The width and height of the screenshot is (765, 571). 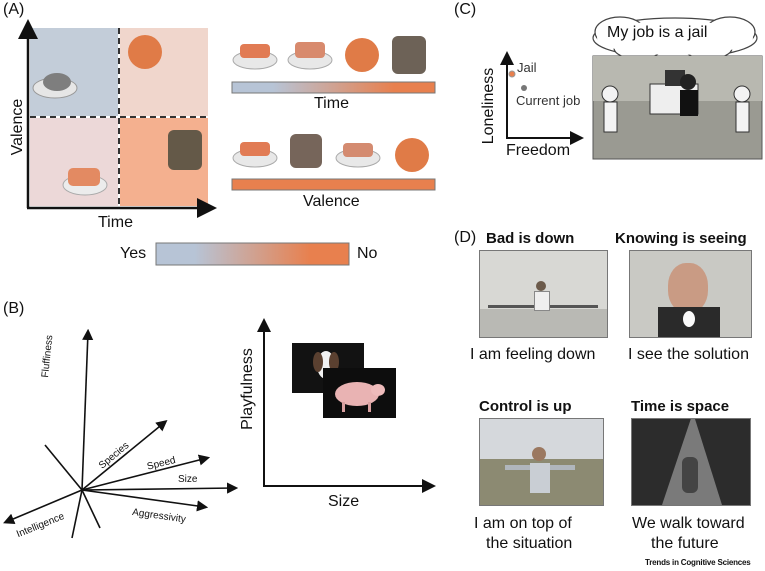 What do you see at coordinates (330, 153) in the screenshot?
I see `valence-dish-row` at bounding box center [330, 153].